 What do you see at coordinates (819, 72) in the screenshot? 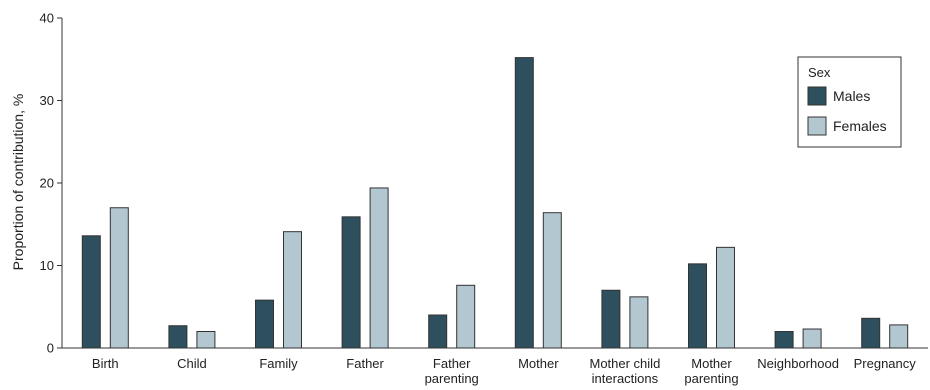
I see `legend-title: Sex` at bounding box center [819, 72].